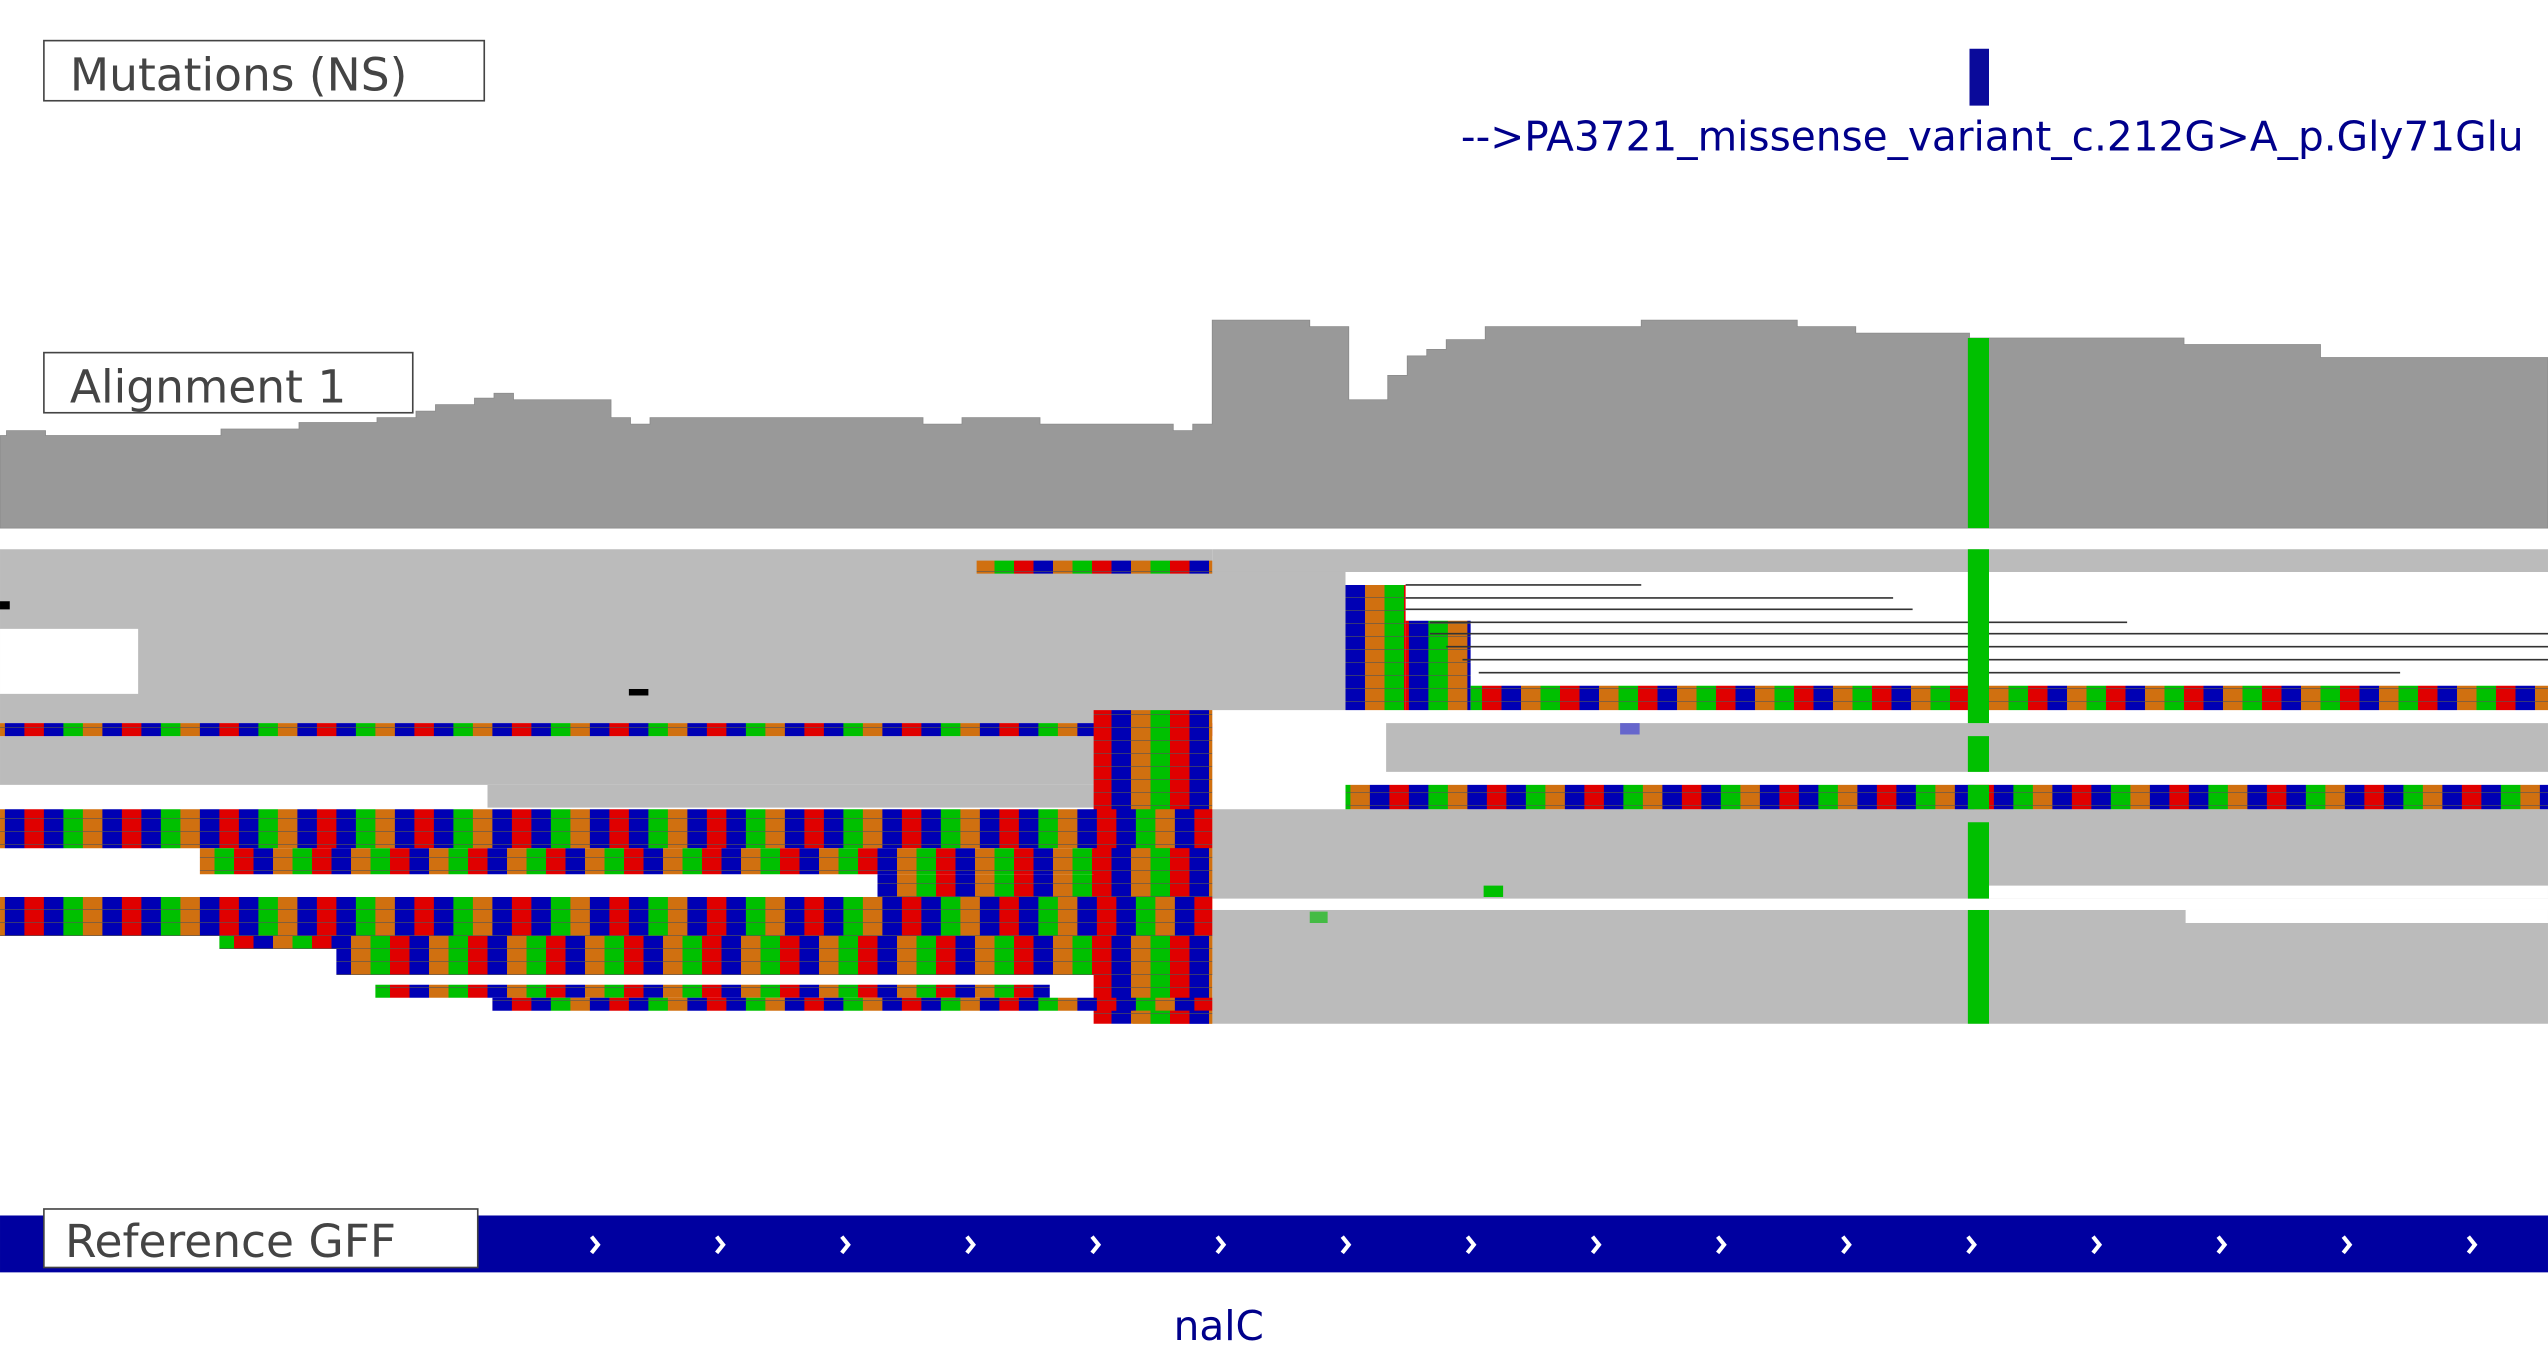 The width and height of the screenshot is (2548, 1371). I want to click on mutation-feature, so click(1979, 77).